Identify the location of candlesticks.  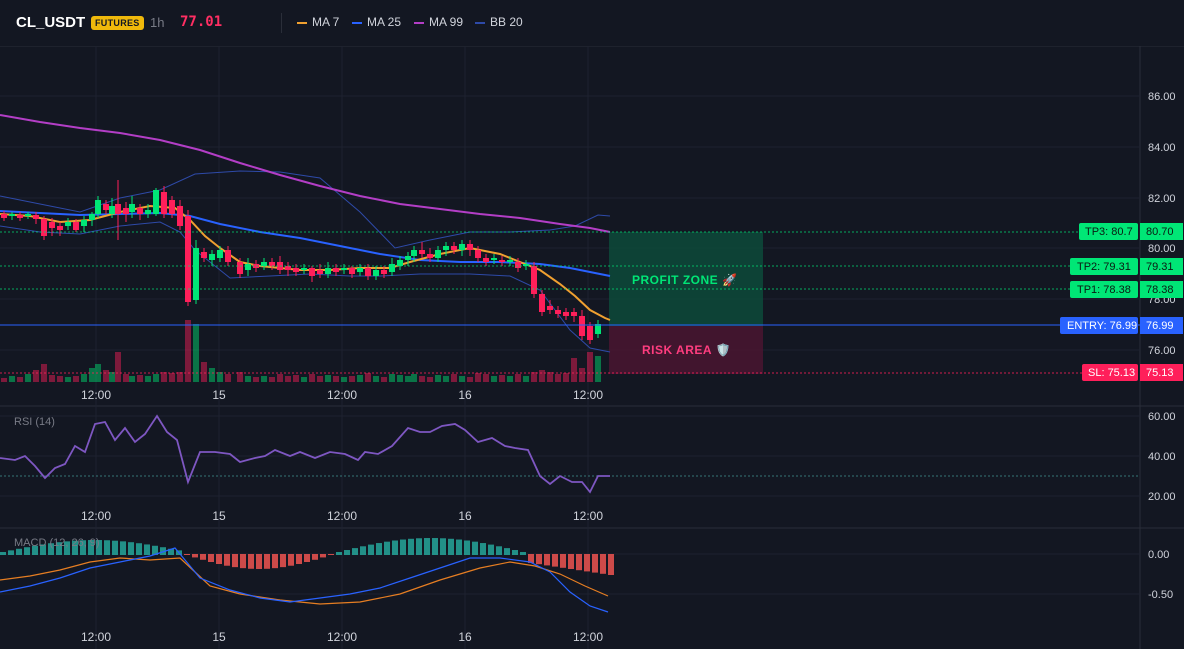
(301, 262).